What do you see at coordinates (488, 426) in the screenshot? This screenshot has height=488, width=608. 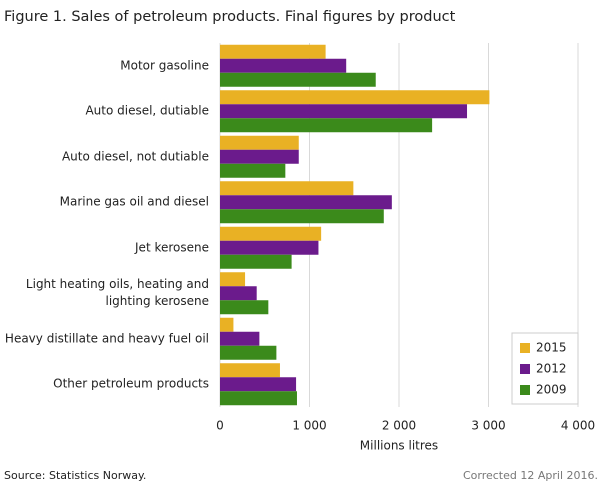 I see `x-tick-label: 3 000` at bounding box center [488, 426].